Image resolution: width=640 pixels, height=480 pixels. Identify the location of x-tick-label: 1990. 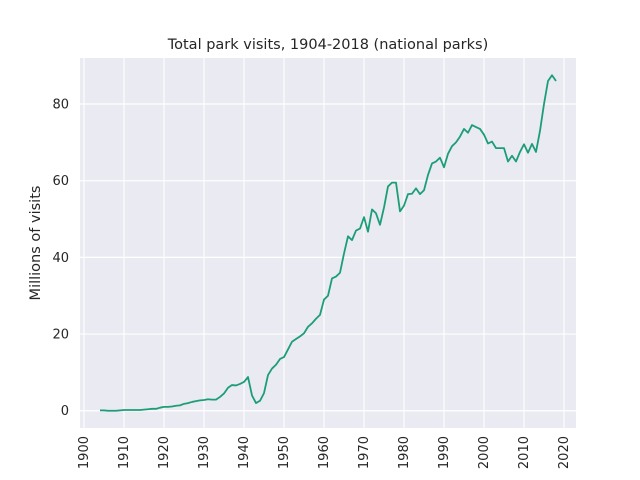
(444, 452).